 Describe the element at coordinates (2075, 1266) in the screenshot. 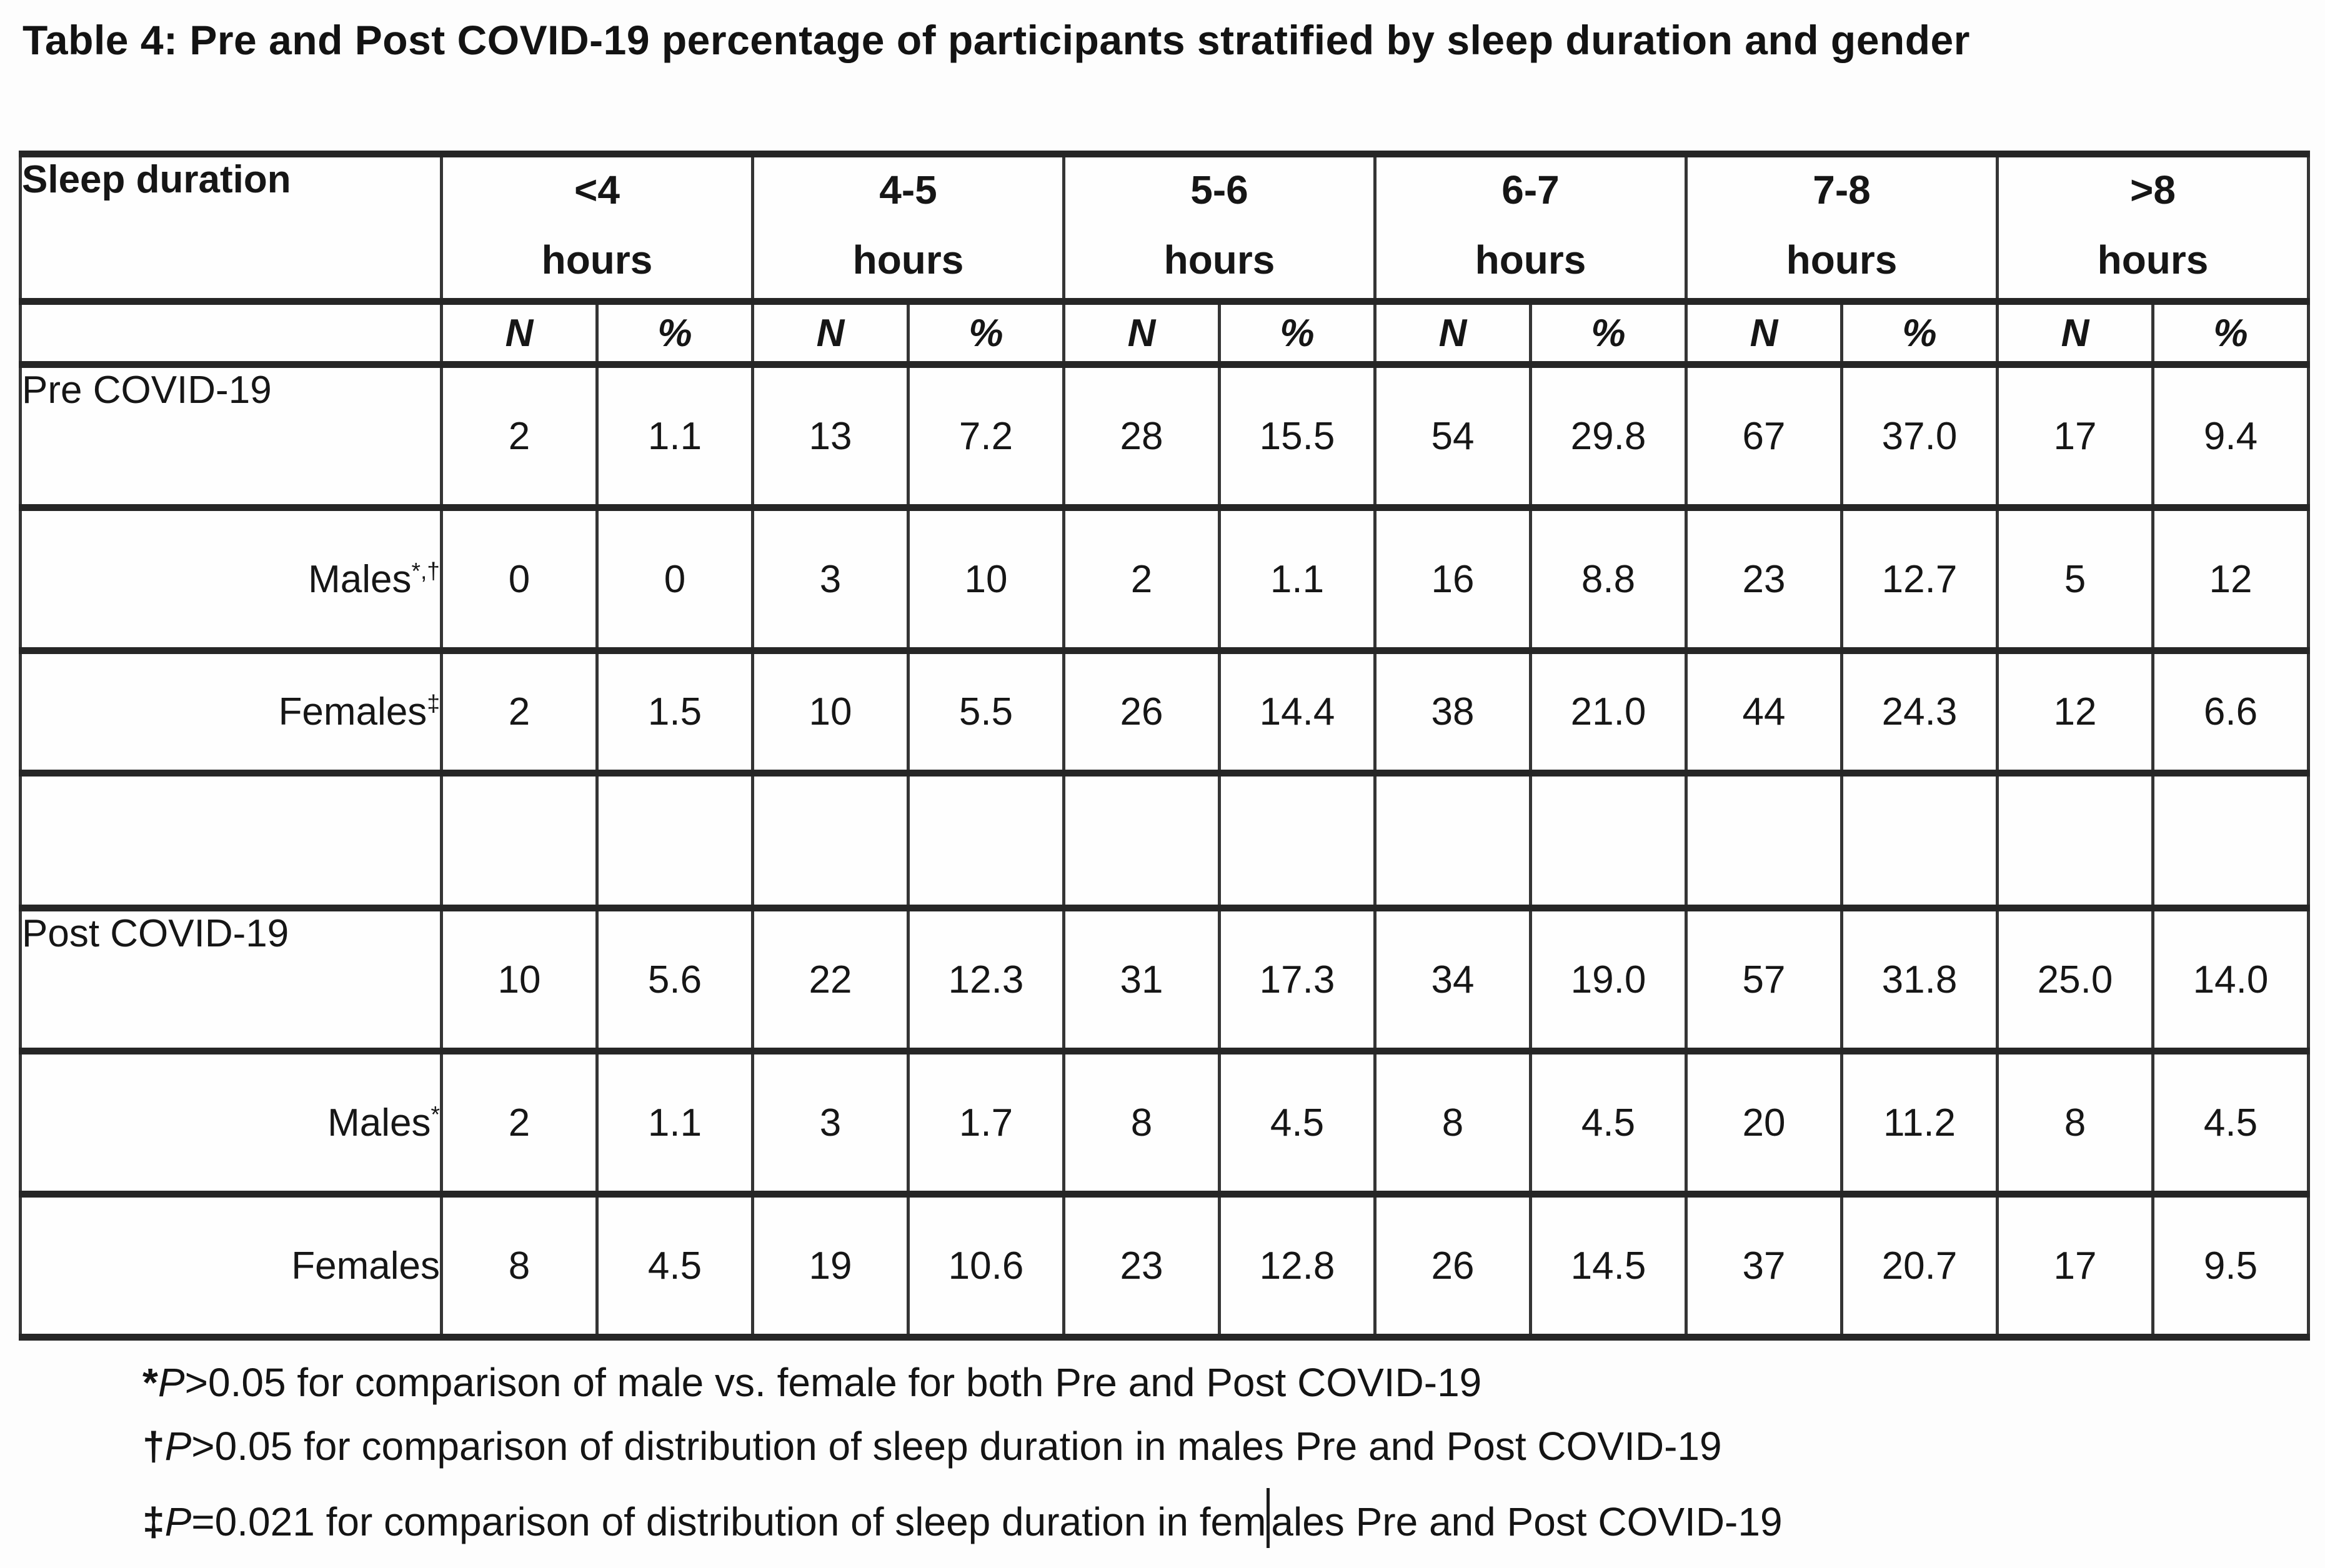

I see `data-cell: 17` at that location.